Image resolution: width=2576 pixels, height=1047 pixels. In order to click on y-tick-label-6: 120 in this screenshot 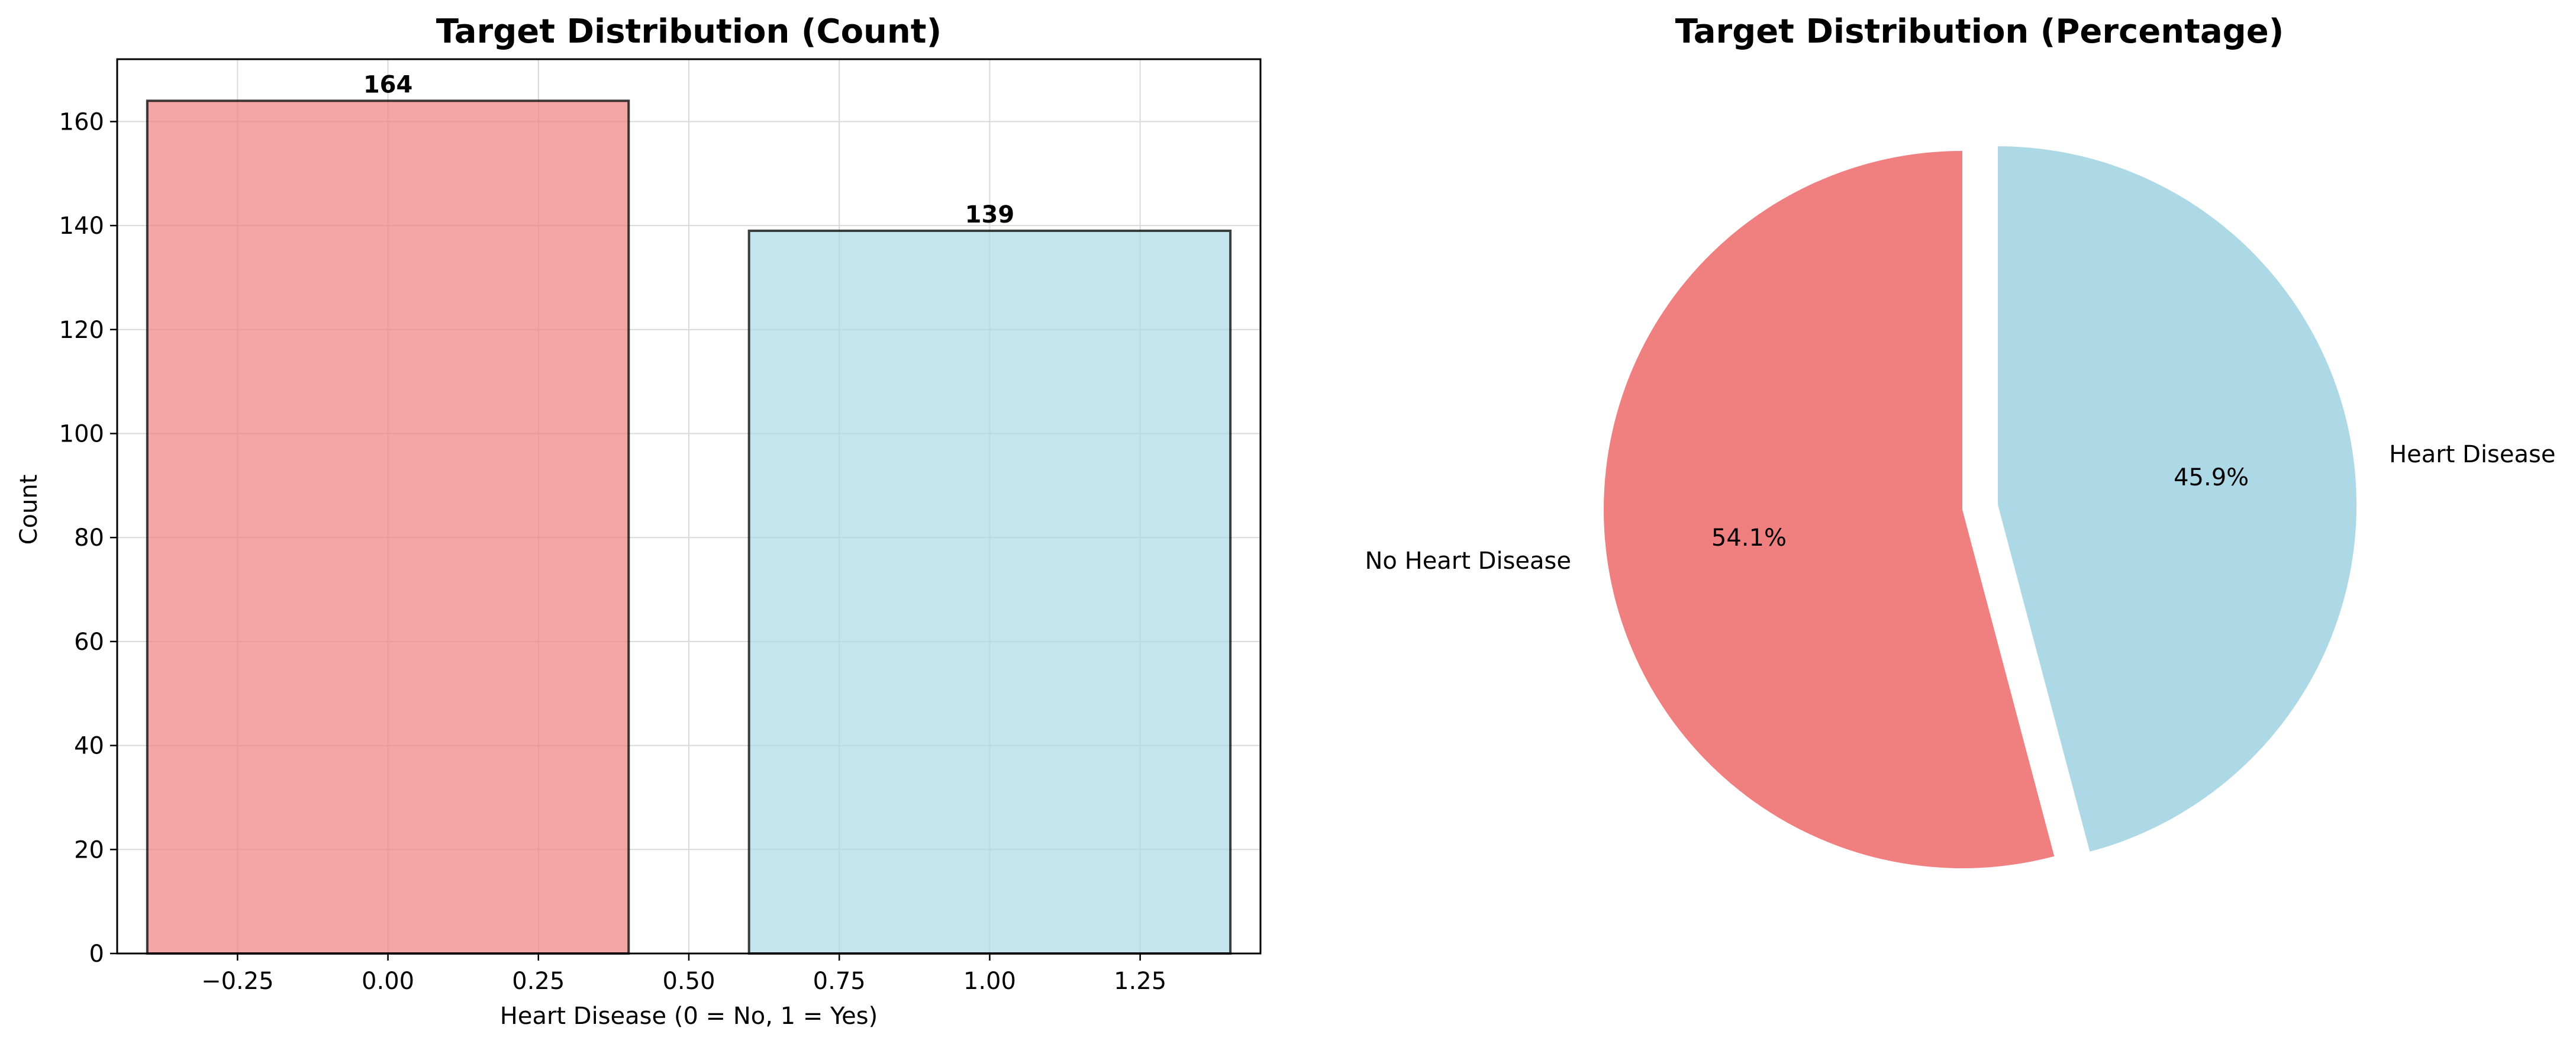, I will do `click(81, 330)`.